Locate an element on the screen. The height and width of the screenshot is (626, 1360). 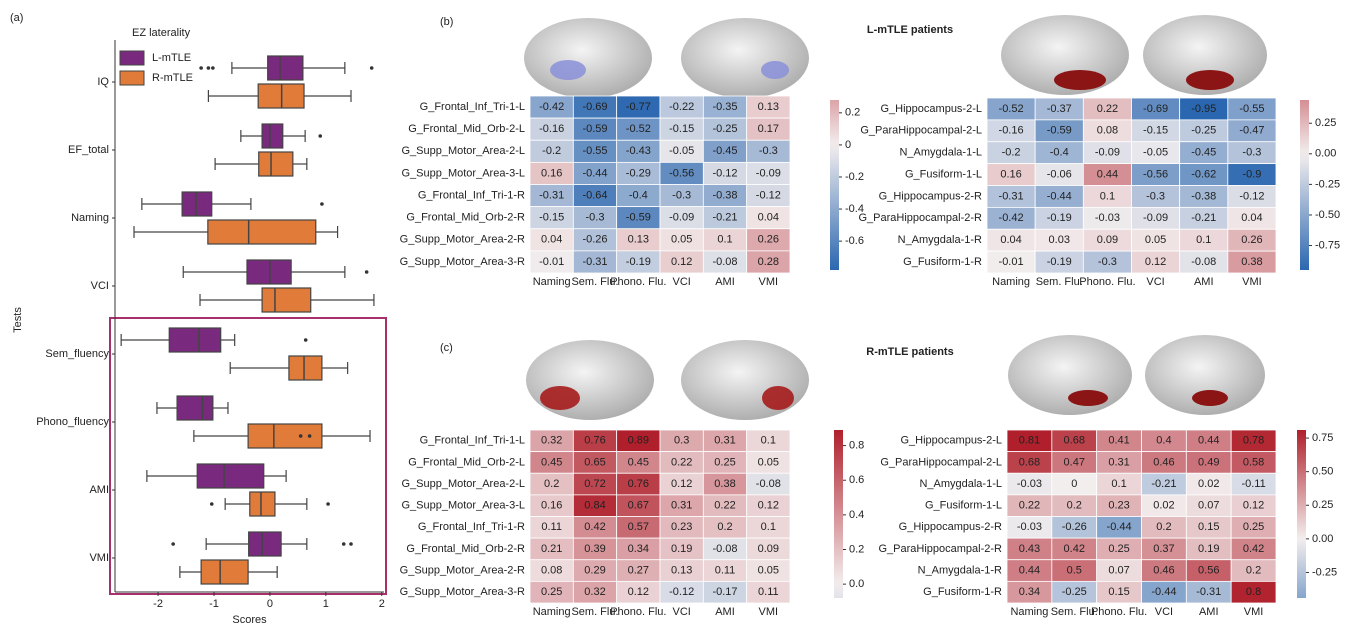
cell-label: -0.15 is located at coordinates (551, 218).